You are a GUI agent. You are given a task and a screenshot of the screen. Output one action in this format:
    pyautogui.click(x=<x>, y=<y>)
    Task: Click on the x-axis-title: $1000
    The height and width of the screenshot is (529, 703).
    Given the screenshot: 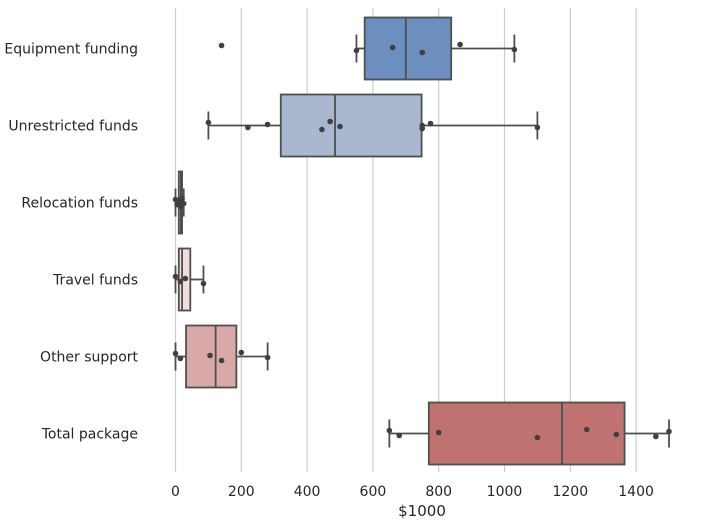 What is the action you would take?
    pyautogui.click(x=422, y=511)
    